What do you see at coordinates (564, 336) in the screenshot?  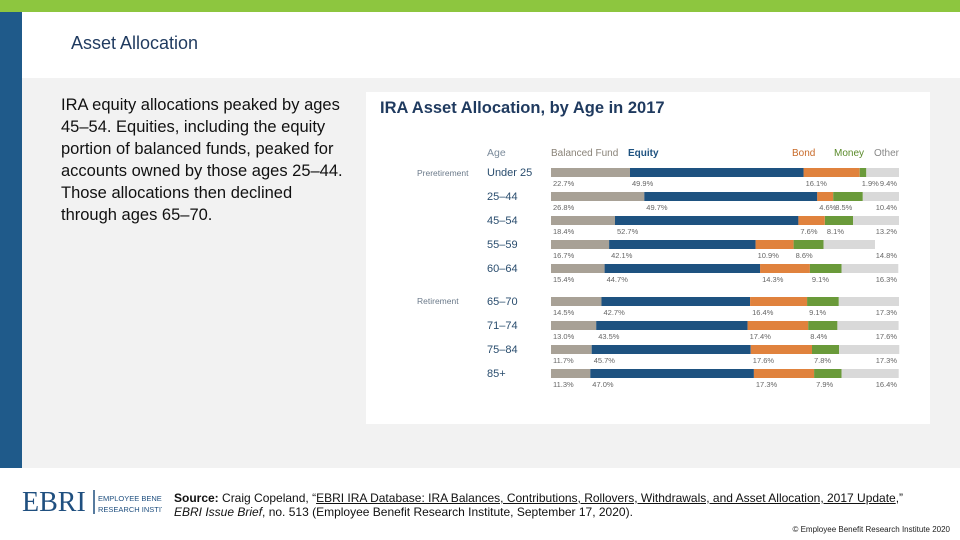 I see `data-label: 13.0%` at bounding box center [564, 336].